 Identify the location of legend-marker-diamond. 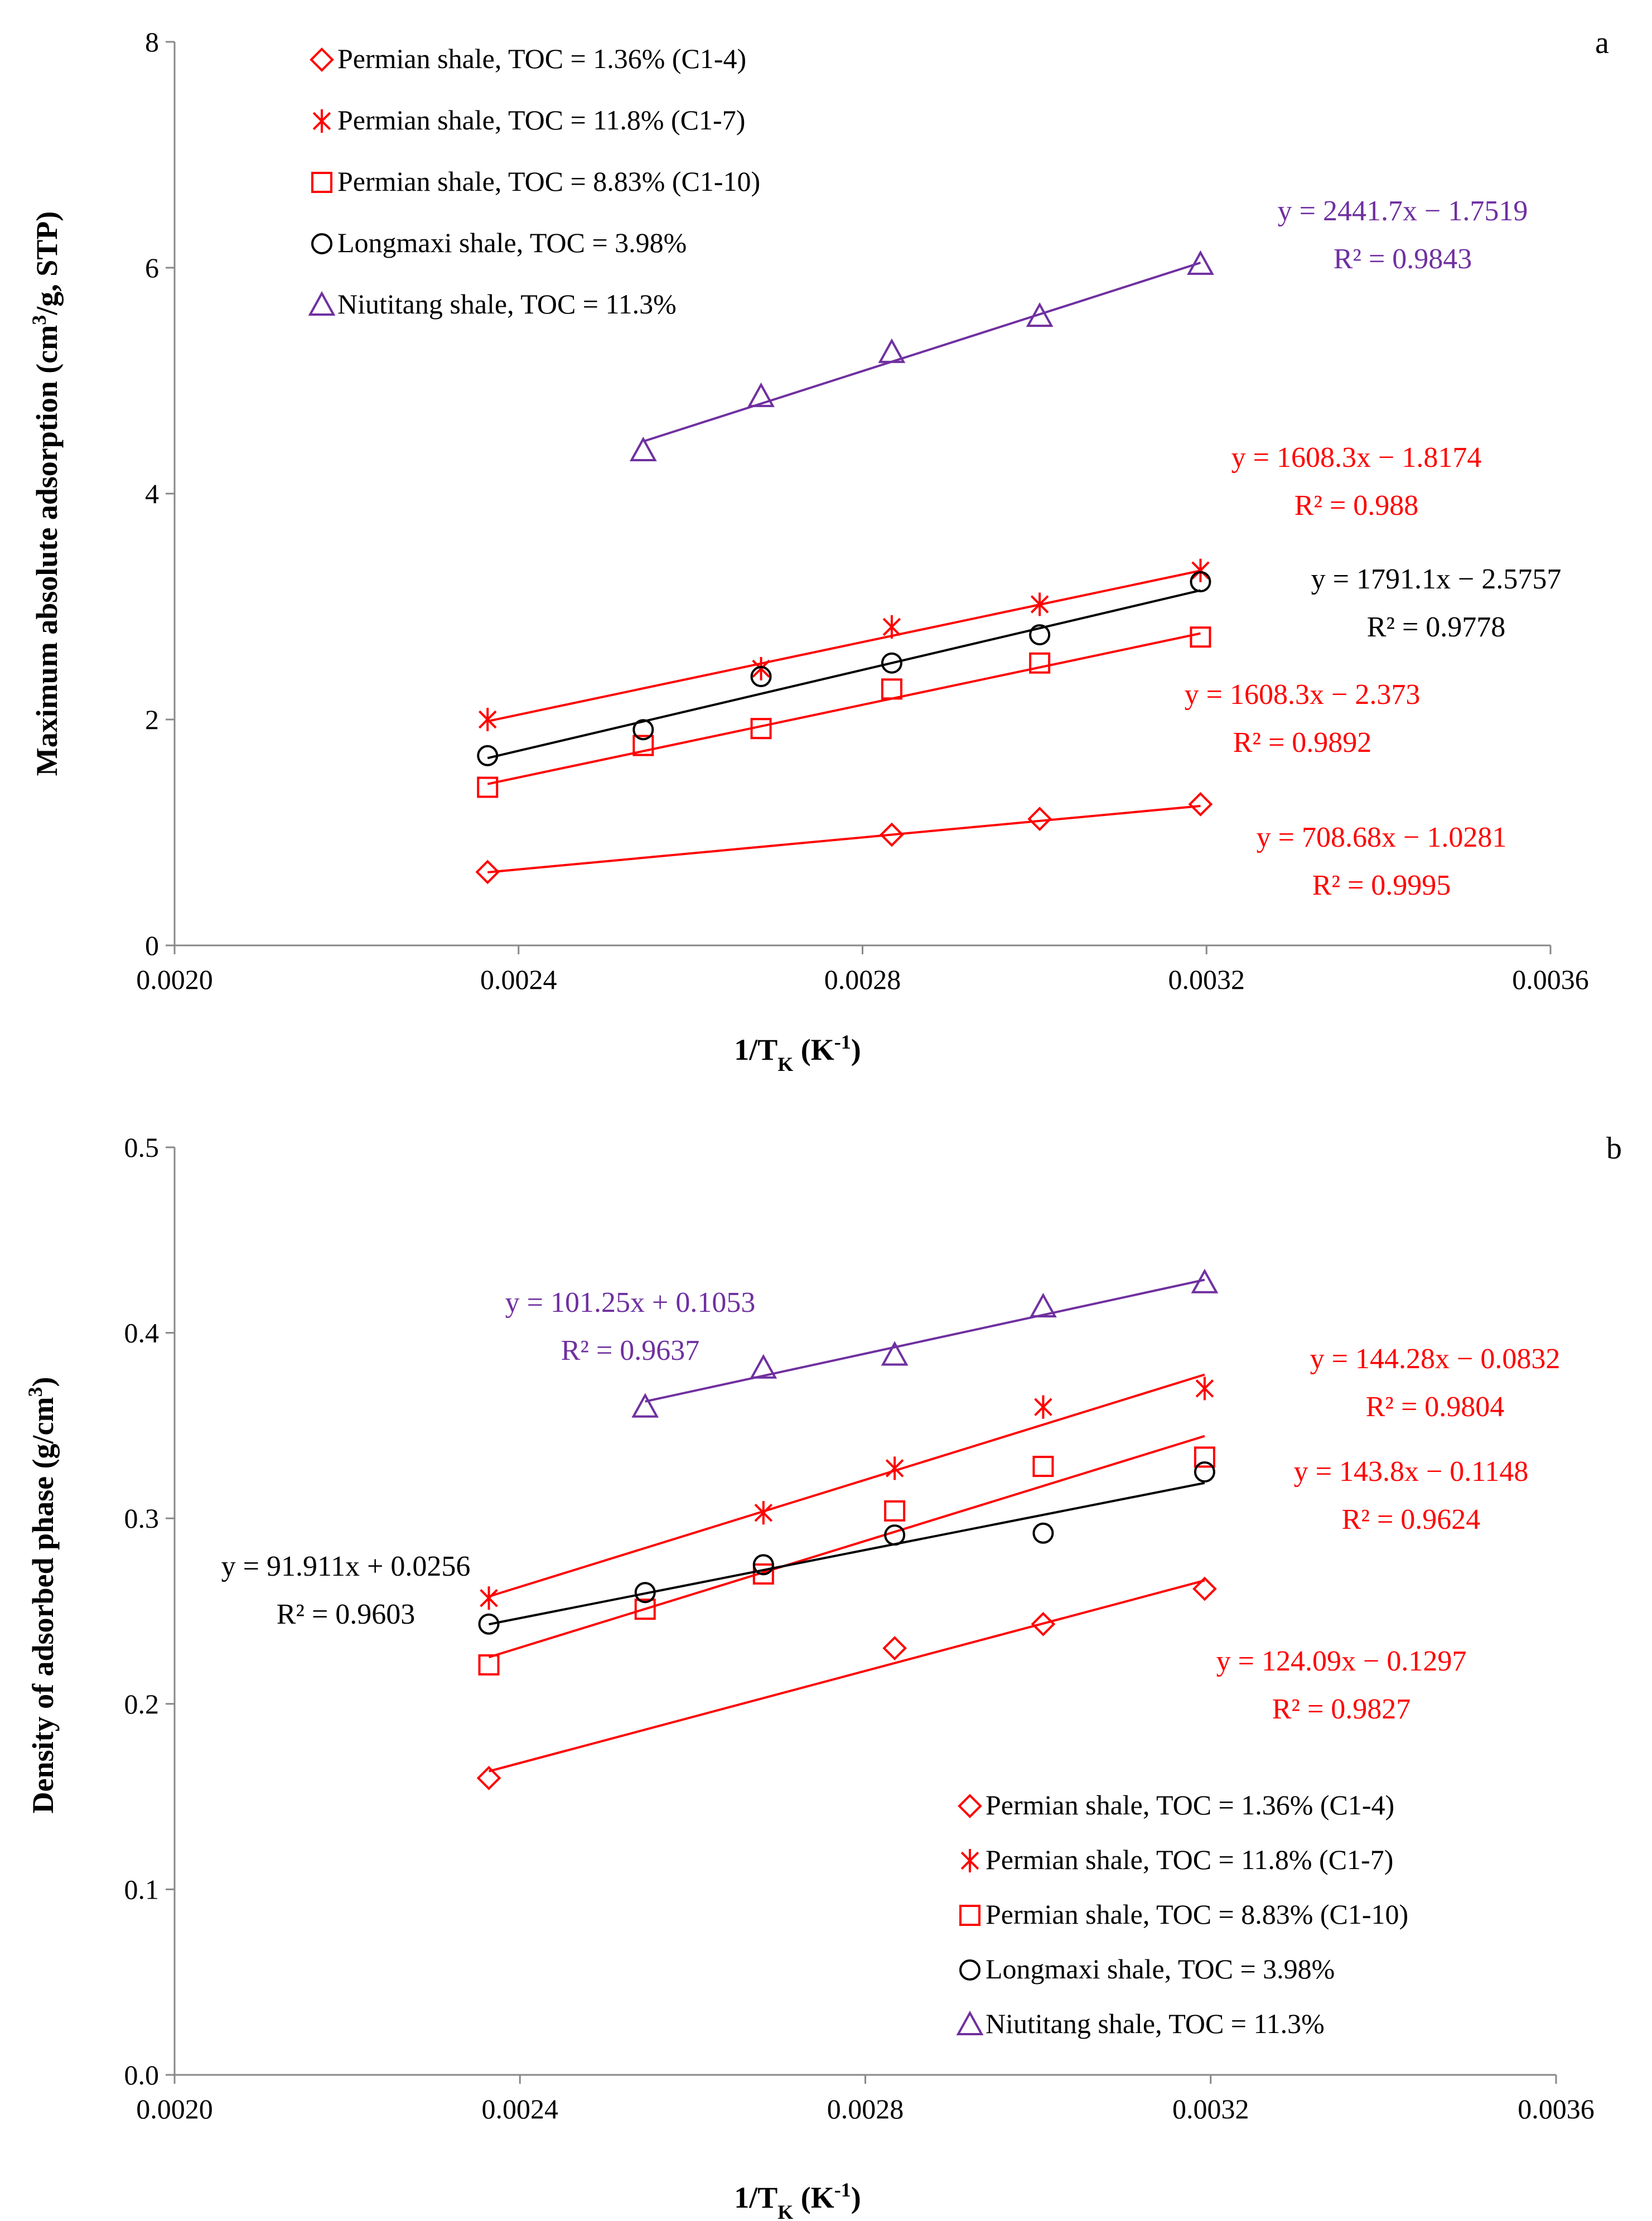
(322, 59).